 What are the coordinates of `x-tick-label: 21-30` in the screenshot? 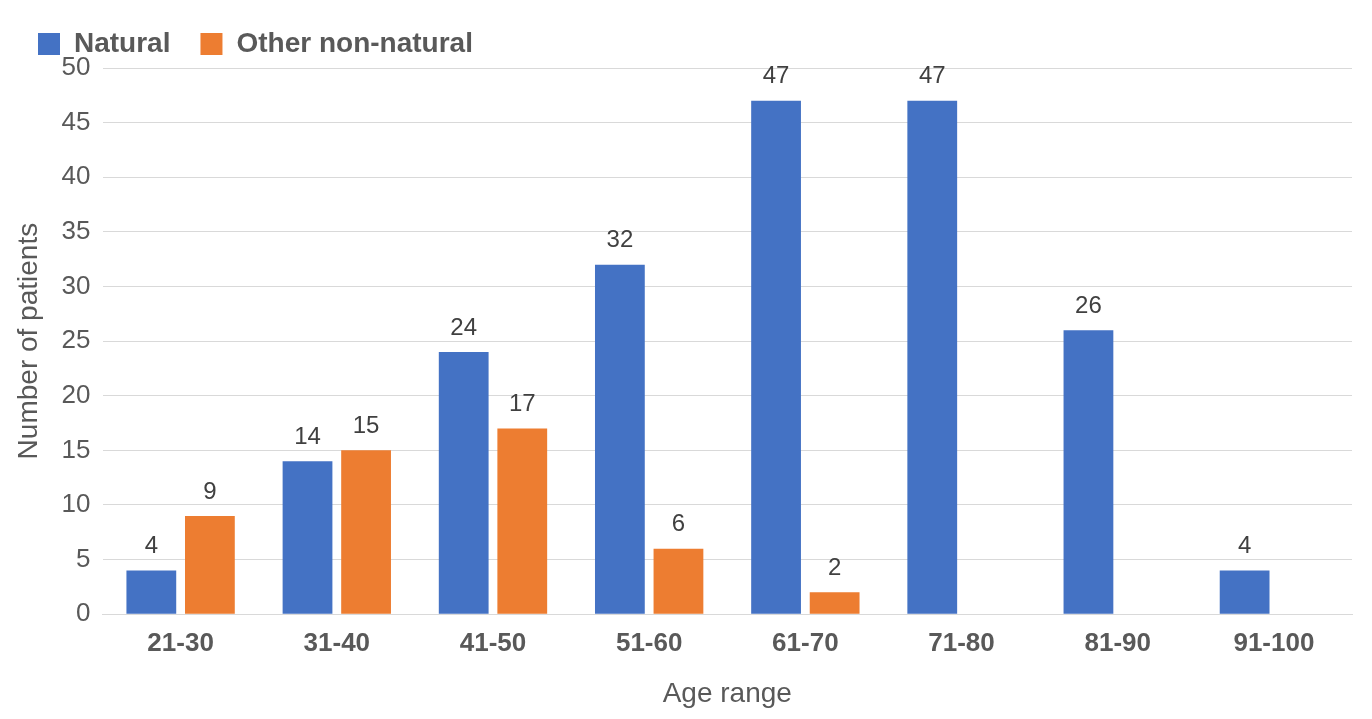 It's located at (180, 641).